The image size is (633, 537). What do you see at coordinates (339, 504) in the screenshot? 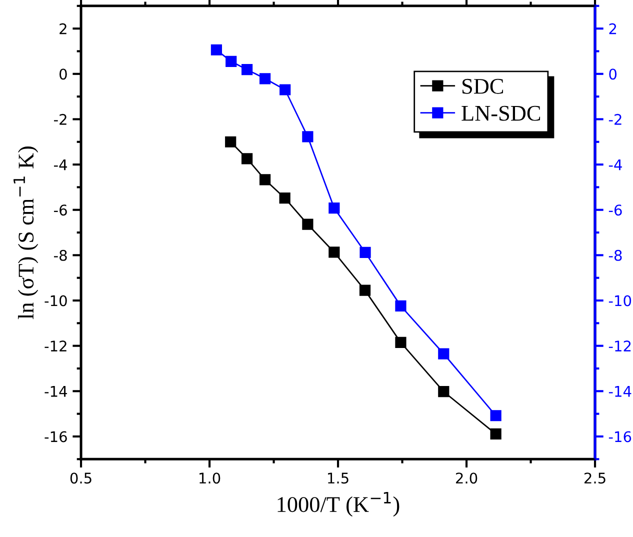
I see `x-axis-title: 1000/T (K$^{−1}$)` at bounding box center [339, 504].